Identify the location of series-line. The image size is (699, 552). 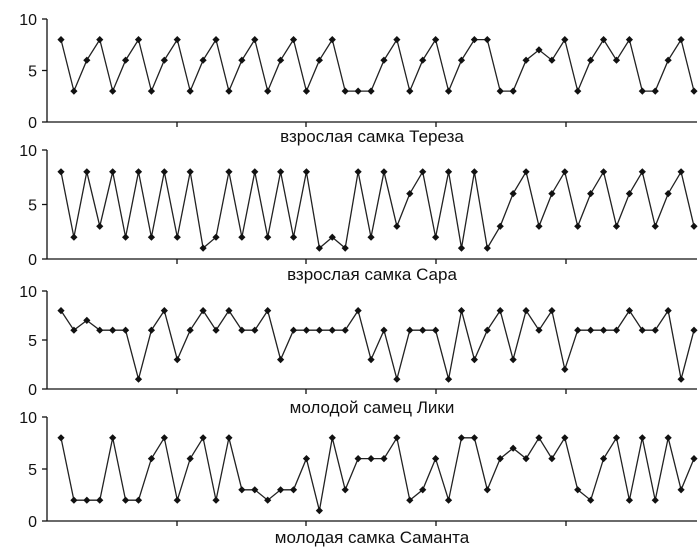
(377, 345).